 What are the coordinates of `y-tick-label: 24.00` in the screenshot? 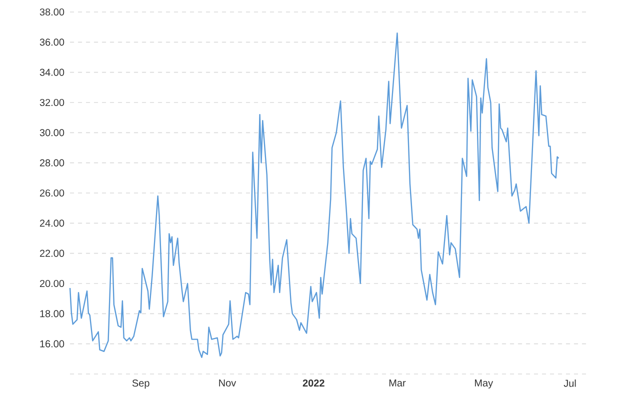 It's located at (52, 223).